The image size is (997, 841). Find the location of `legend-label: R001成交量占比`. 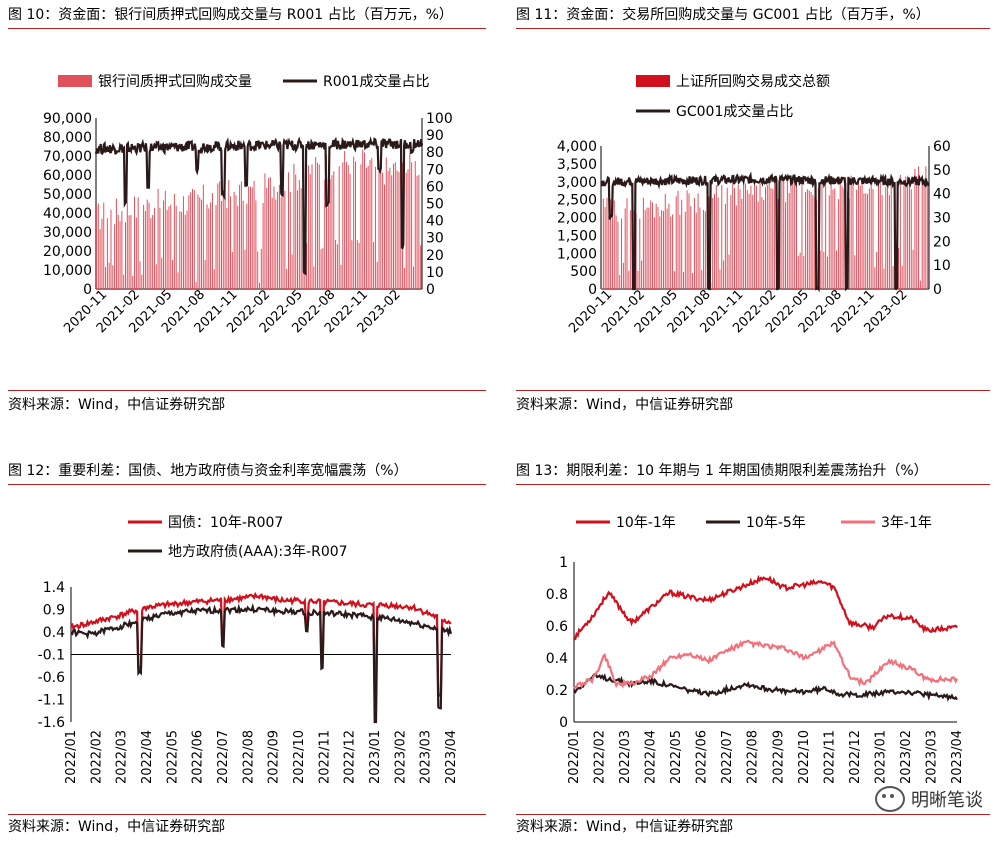

legend-label: R001成交量占比 is located at coordinates (376, 81).